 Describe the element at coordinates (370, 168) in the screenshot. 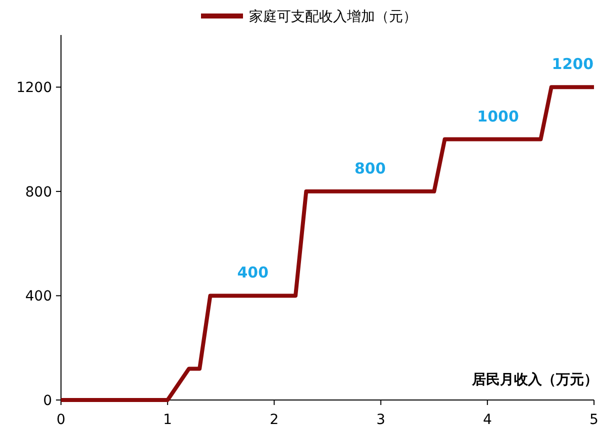

I see `annotation: 800` at that location.